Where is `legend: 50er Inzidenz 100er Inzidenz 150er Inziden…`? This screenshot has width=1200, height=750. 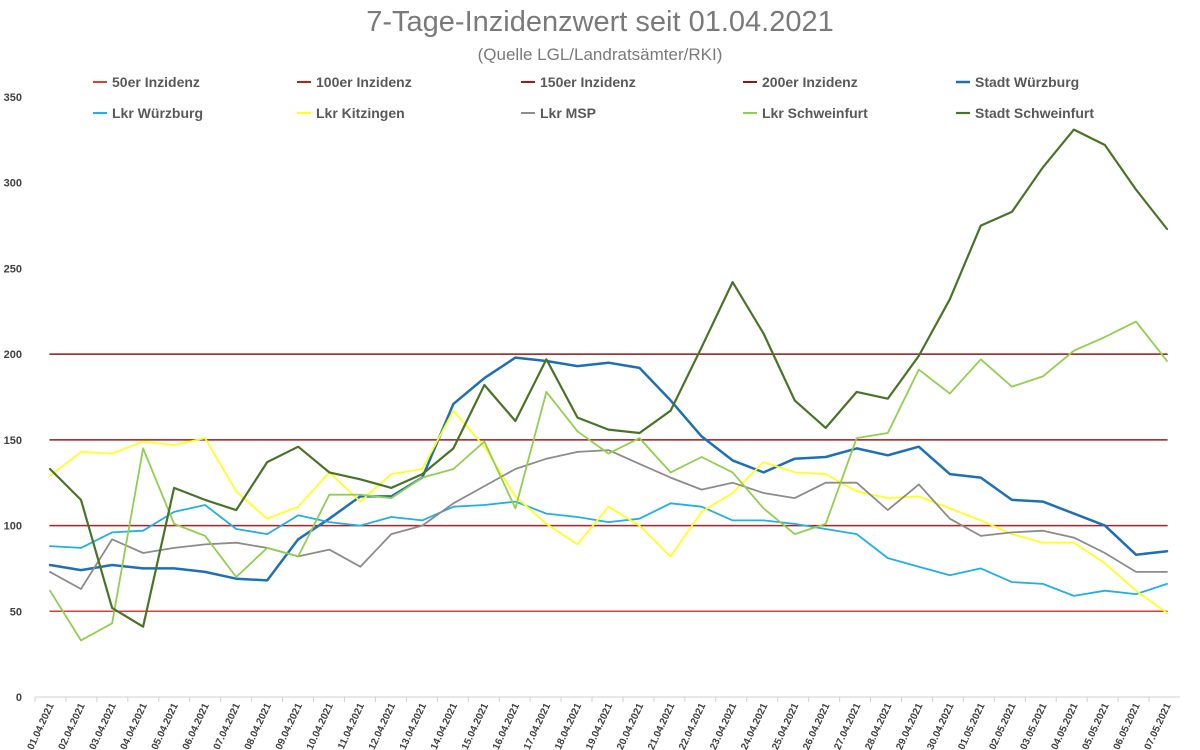 legend: 50er Inzidenz 100er Inzidenz 150er Inziden… is located at coordinates (593, 97).